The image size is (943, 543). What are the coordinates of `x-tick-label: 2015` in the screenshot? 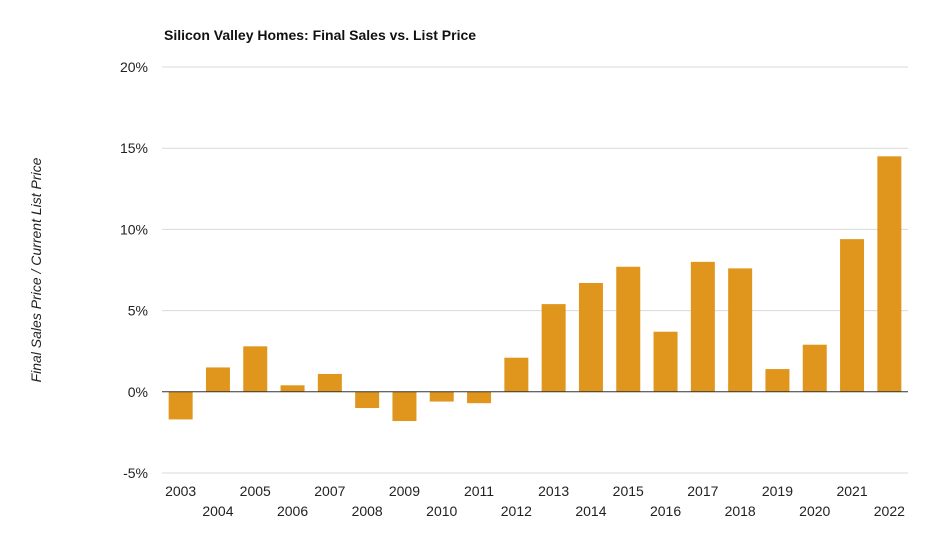 It's located at (628, 491).